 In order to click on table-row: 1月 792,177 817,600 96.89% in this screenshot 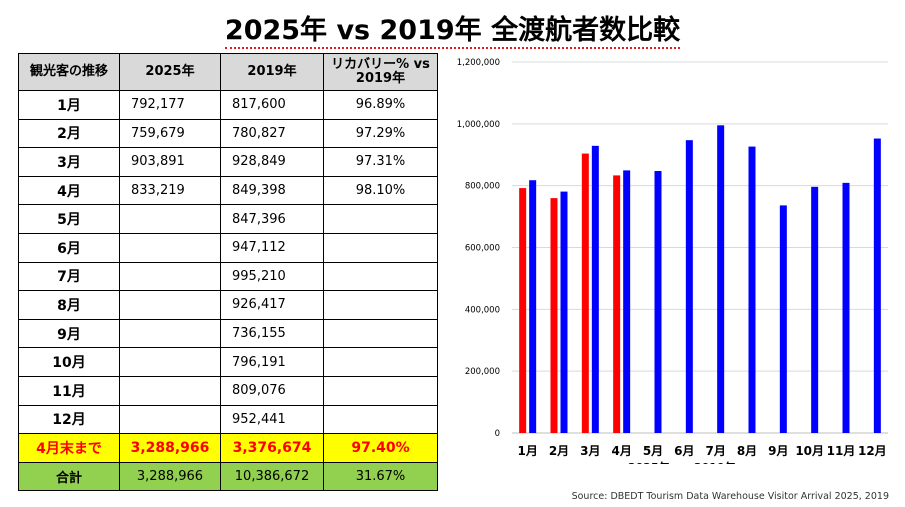, I will do `click(228, 105)`.